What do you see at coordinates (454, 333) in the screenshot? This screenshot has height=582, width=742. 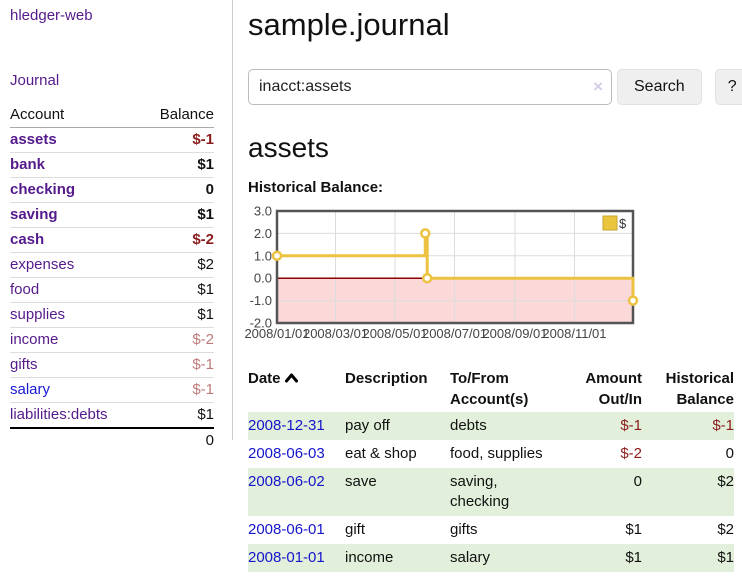 I see `svg-text: 2008/07/01` at bounding box center [454, 333].